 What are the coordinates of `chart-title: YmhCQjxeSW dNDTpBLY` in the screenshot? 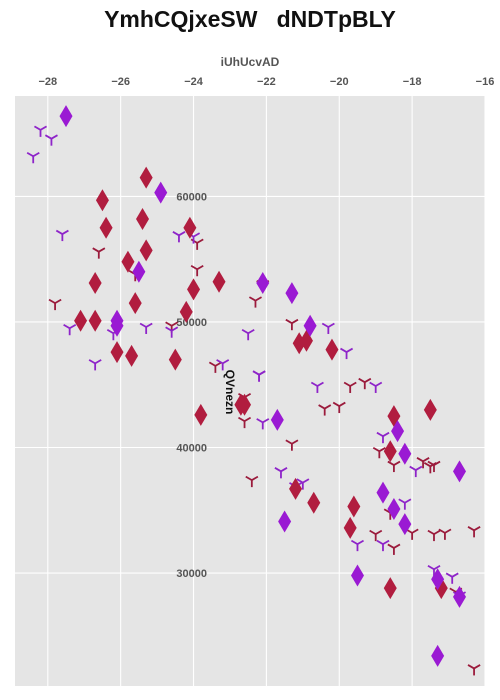 It's located at (250, 19).